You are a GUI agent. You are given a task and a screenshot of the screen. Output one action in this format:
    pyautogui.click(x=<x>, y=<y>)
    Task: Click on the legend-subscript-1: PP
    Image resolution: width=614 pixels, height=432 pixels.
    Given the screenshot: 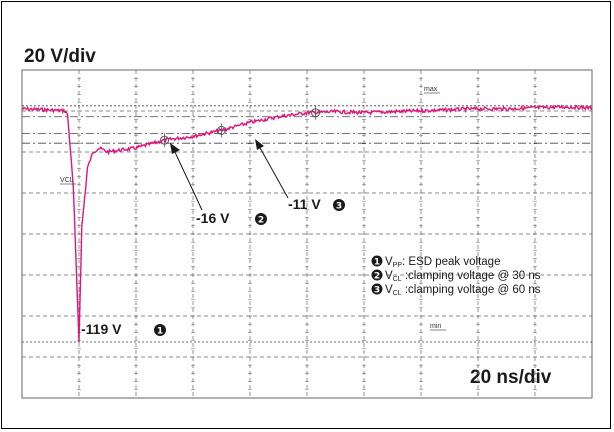 What is the action you would take?
    pyautogui.click(x=398, y=265)
    